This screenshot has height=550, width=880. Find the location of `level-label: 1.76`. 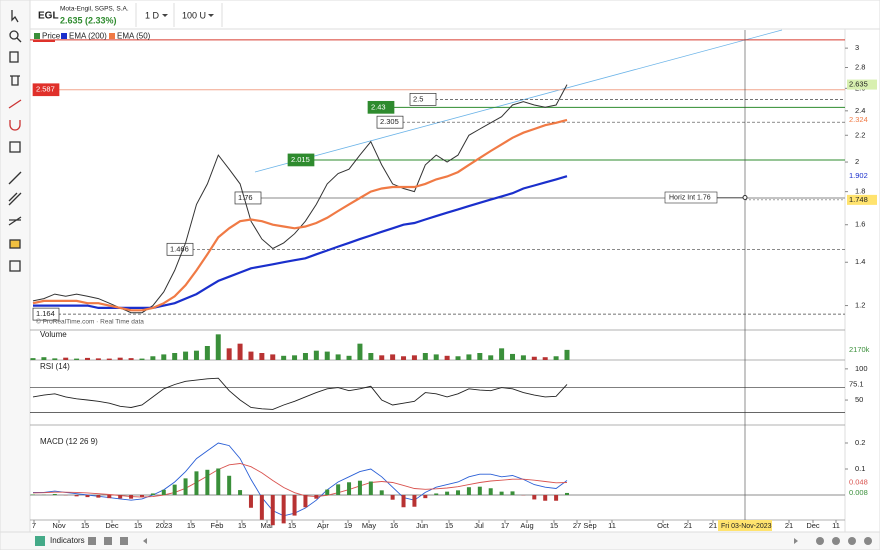

level-label: 1.76 is located at coordinates (245, 197).